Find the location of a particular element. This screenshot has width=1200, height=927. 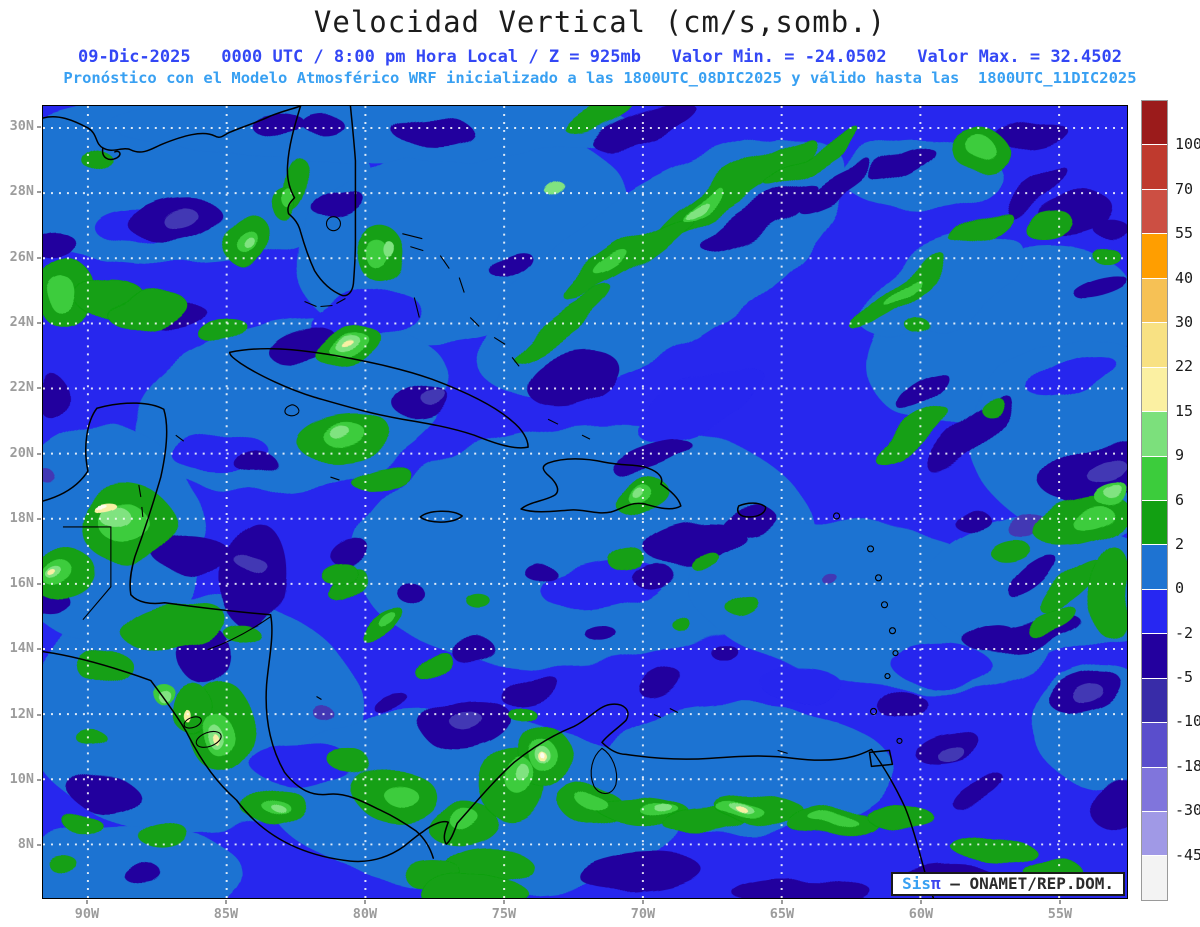

colorbar-tick-label: 30 is located at coordinates (1184, 321).